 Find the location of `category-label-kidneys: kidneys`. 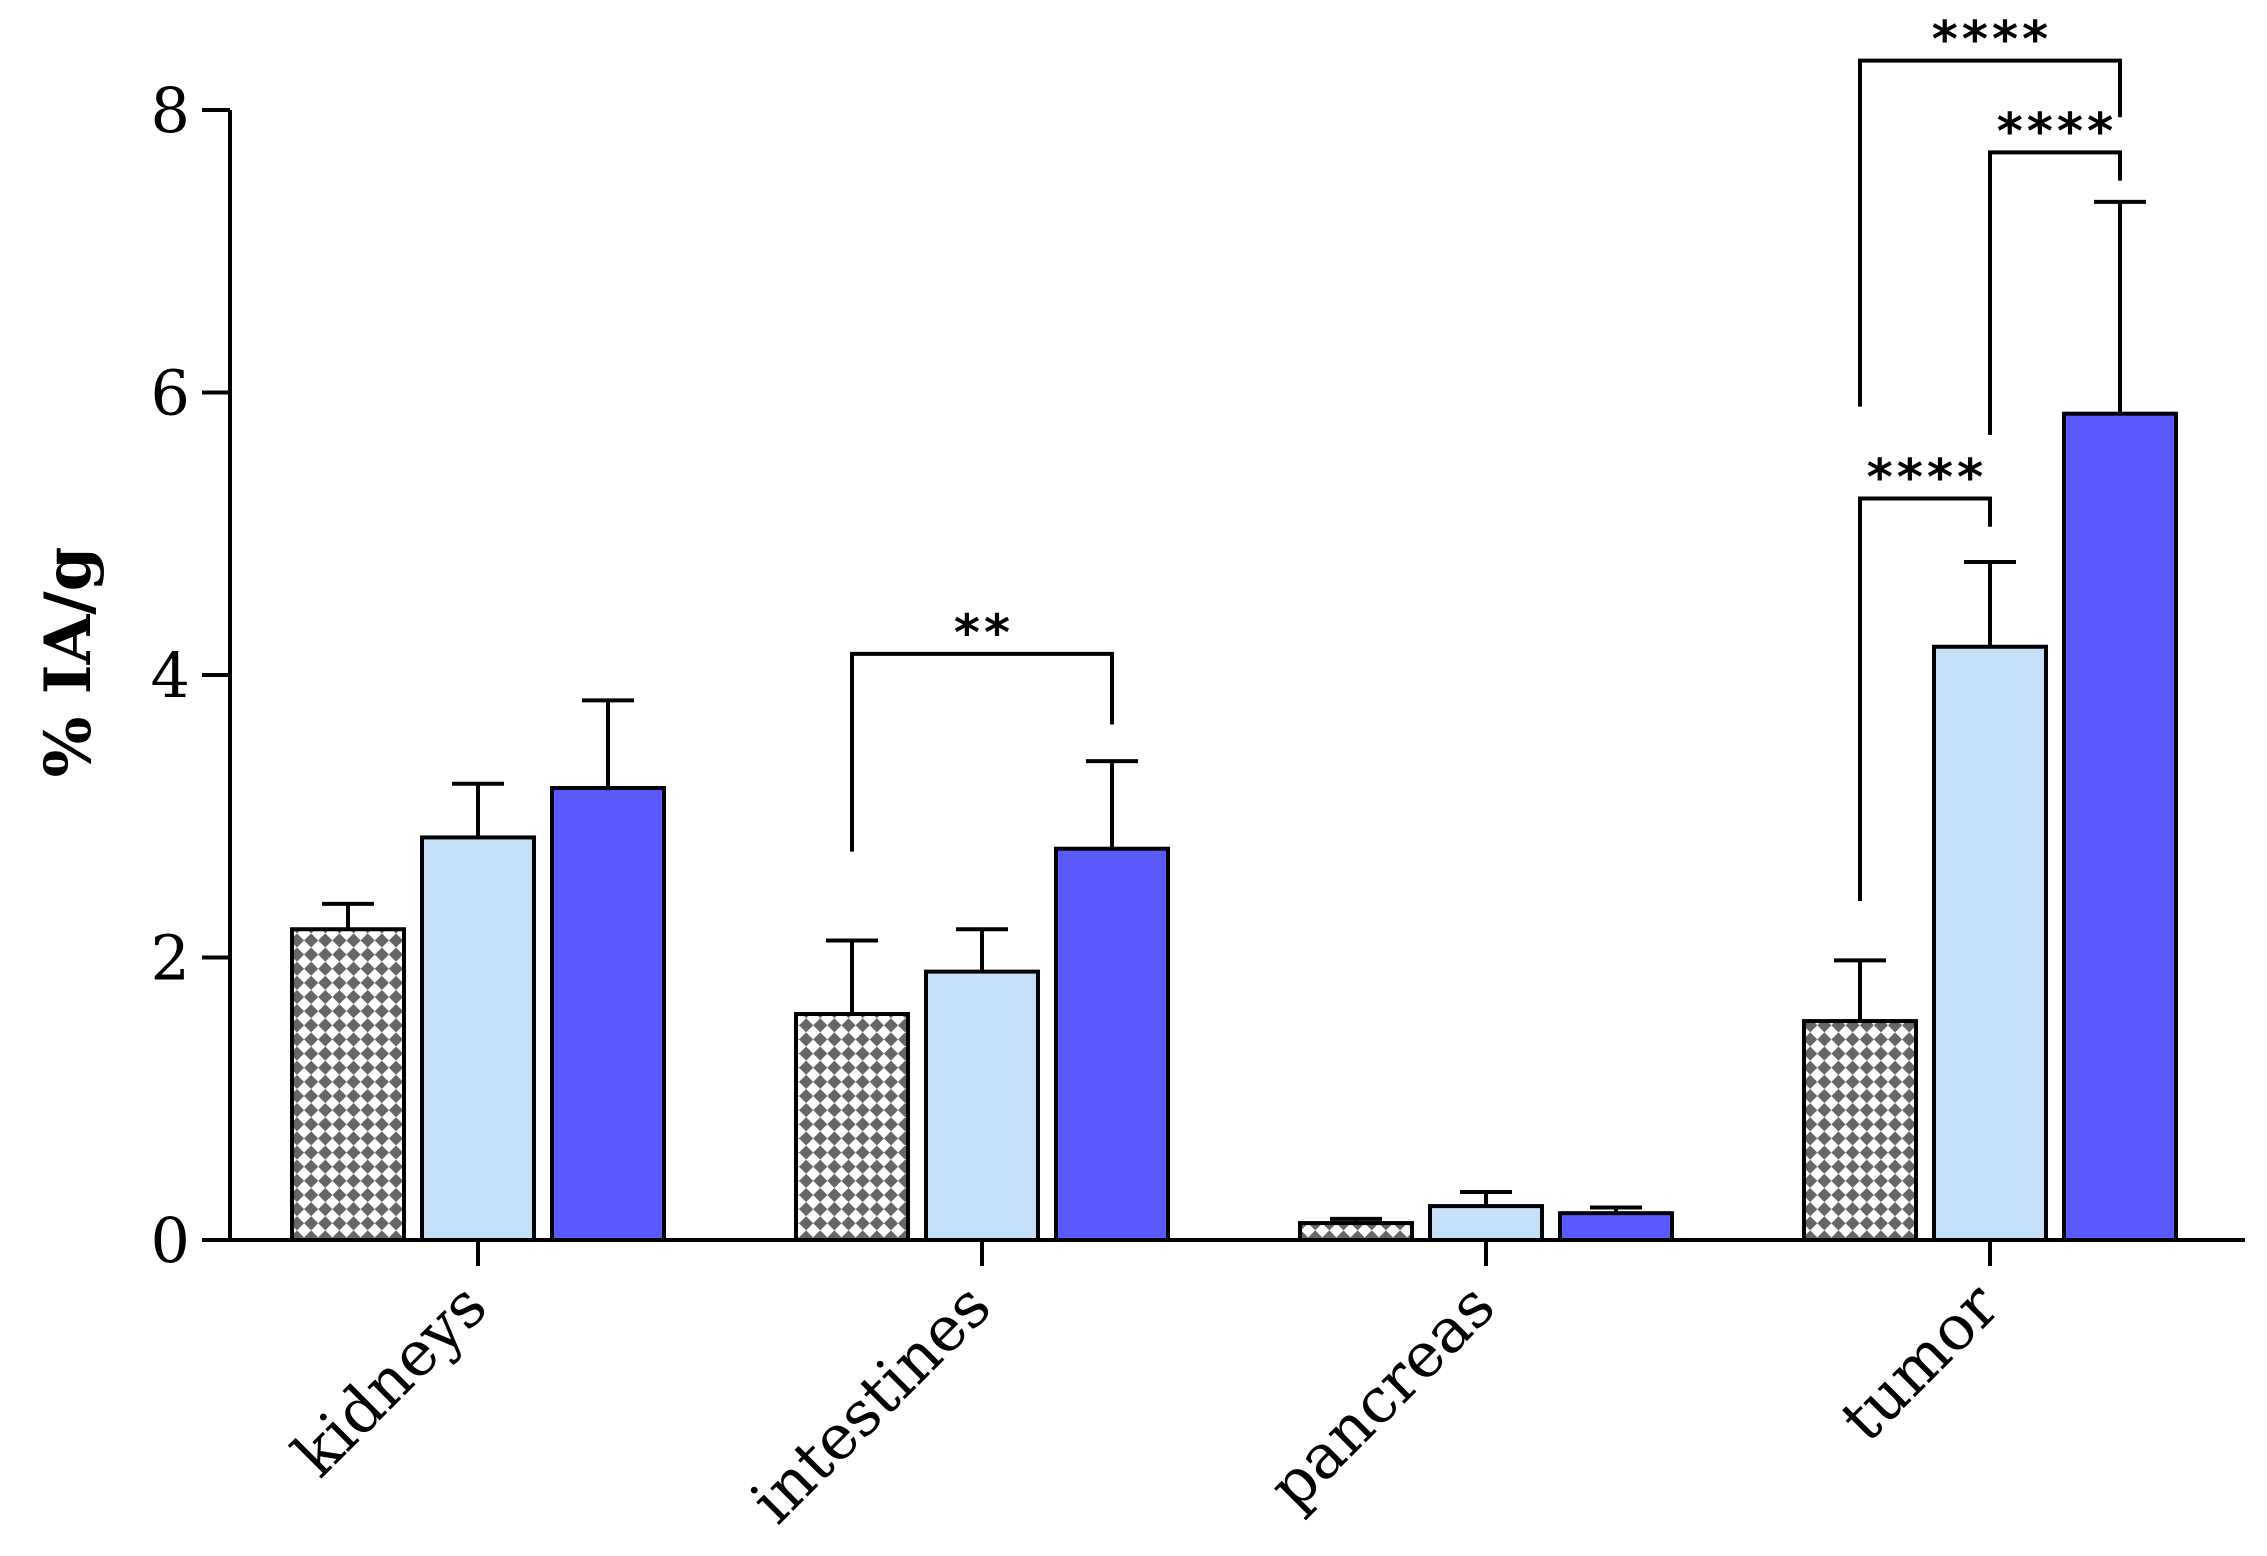

category-label-kidneys: kidneys is located at coordinates (390, 1380).